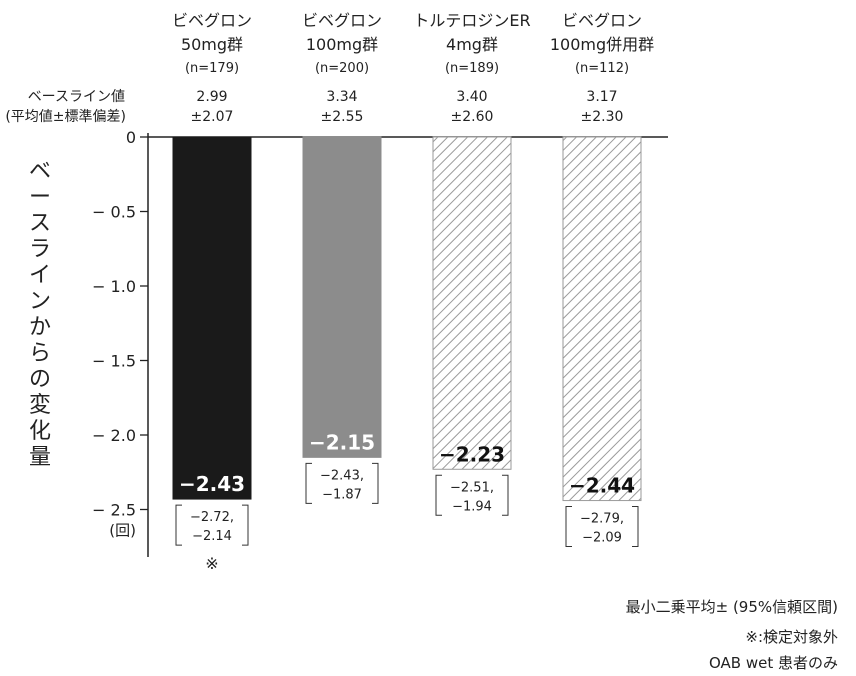 The height and width of the screenshot is (676, 856). What do you see at coordinates (602, 519) in the screenshot?
I see `ci-lower-label: −2.79,` at bounding box center [602, 519].